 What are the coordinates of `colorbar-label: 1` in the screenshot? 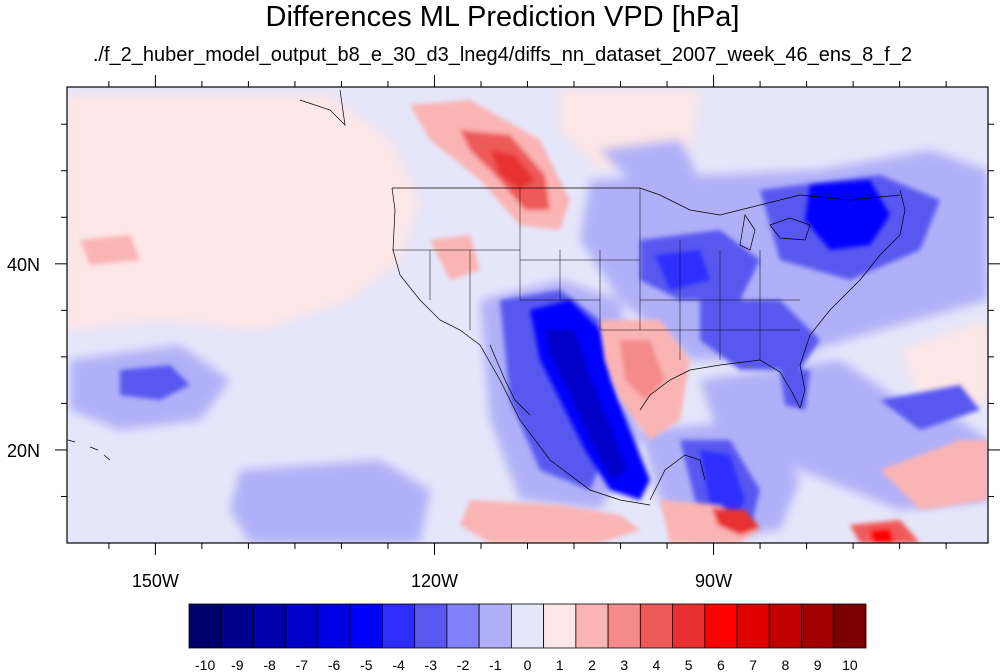 It's located at (560, 664).